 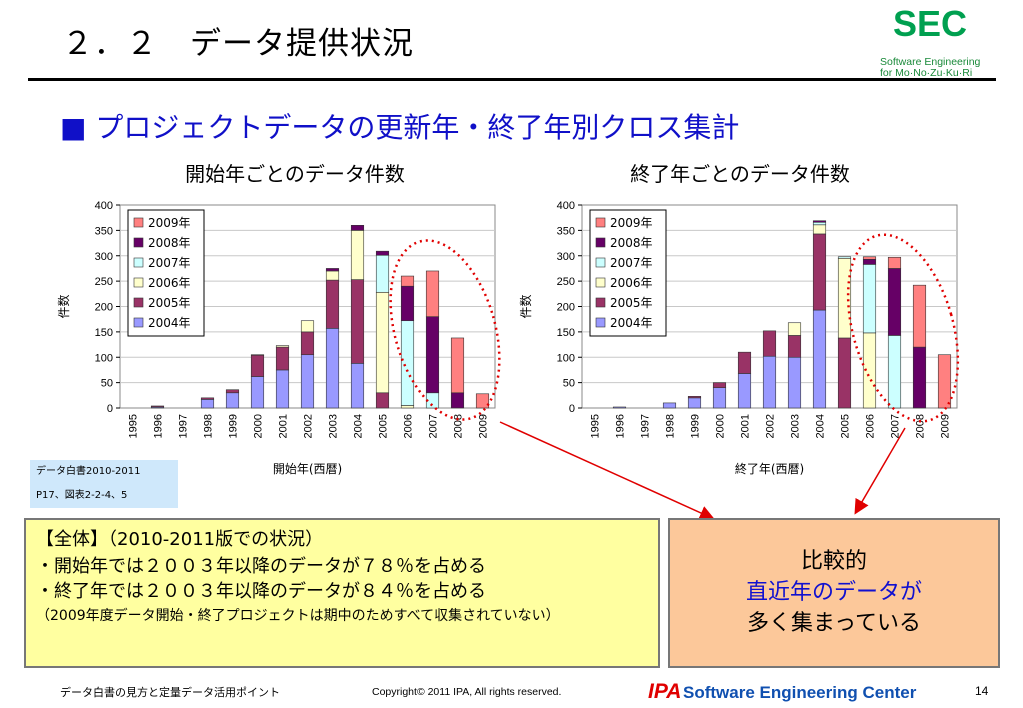 I want to click on comparison-line-1: 比較的, so click(x=833, y=561).